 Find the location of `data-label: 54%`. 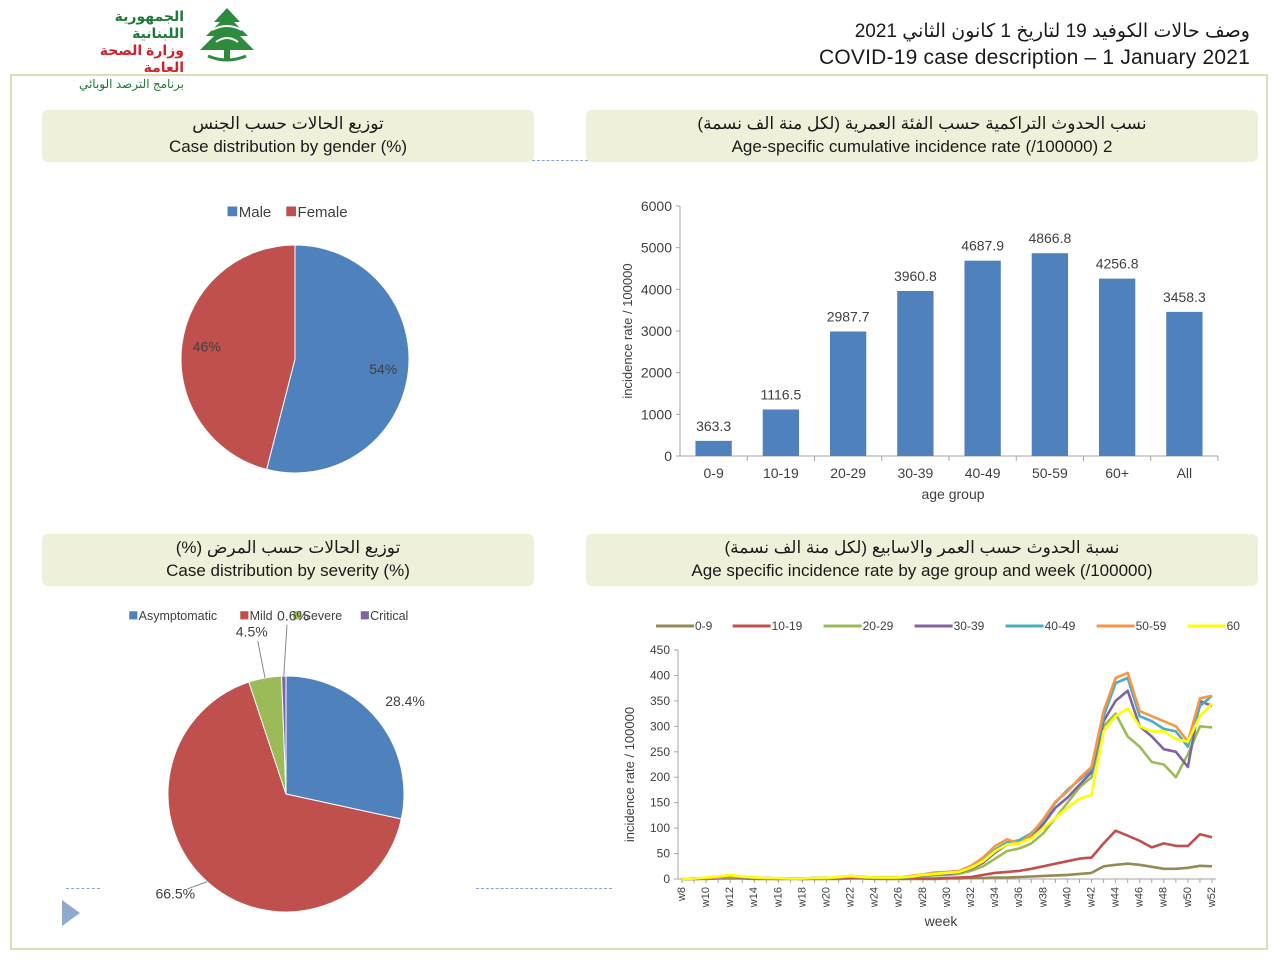

data-label: 54% is located at coordinates (383, 369).